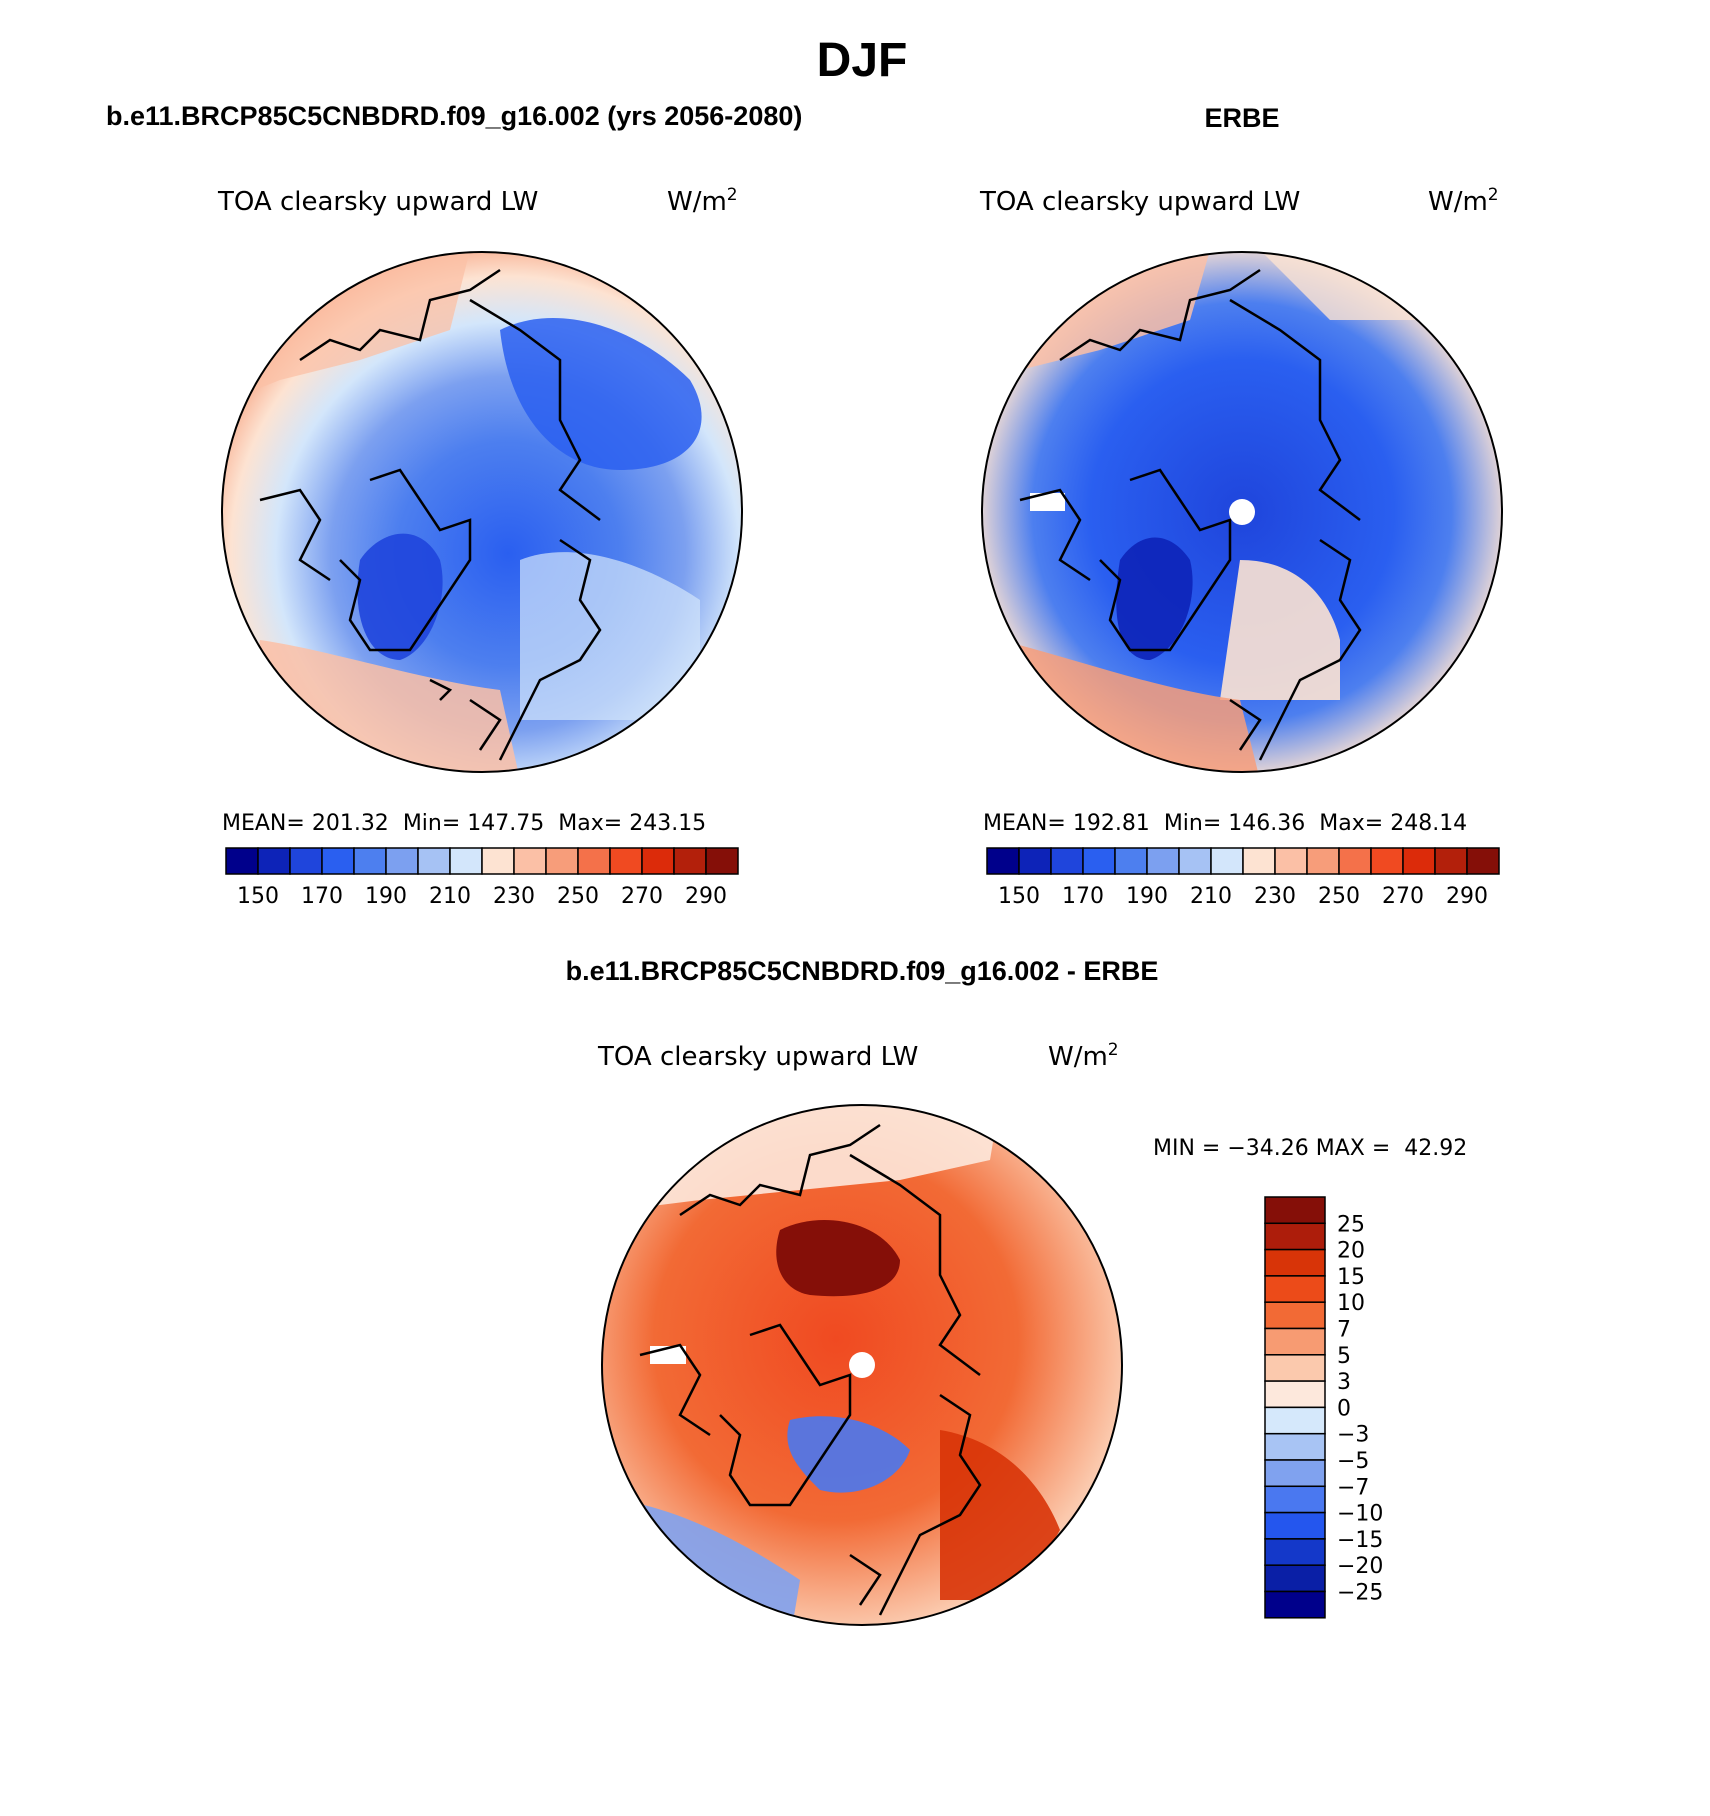 Image resolution: width=1710 pixels, height=1816 pixels. What do you see at coordinates (482, 878) in the screenshot?
I see `model-colorbar: 150 170 190 210 230 250 270 290` at bounding box center [482, 878].